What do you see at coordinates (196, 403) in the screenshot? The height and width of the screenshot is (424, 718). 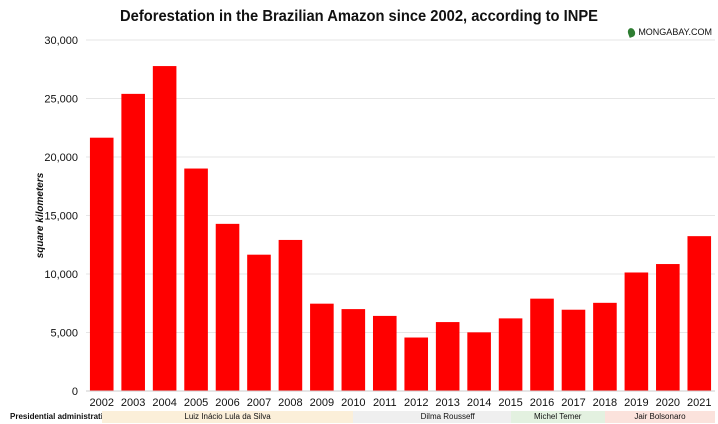 I see `x-tick-label: 2005` at bounding box center [196, 403].